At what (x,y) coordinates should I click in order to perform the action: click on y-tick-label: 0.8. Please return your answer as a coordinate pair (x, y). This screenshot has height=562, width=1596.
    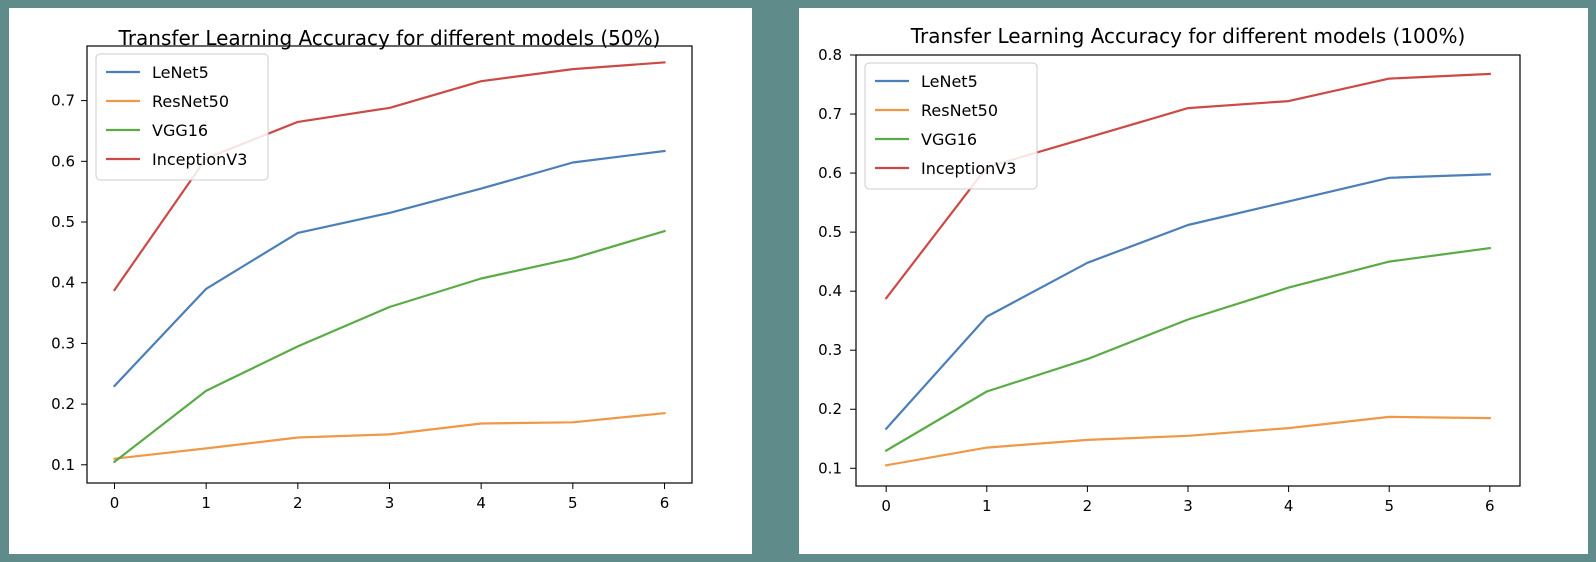
    Looking at the image, I should click on (830, 55).